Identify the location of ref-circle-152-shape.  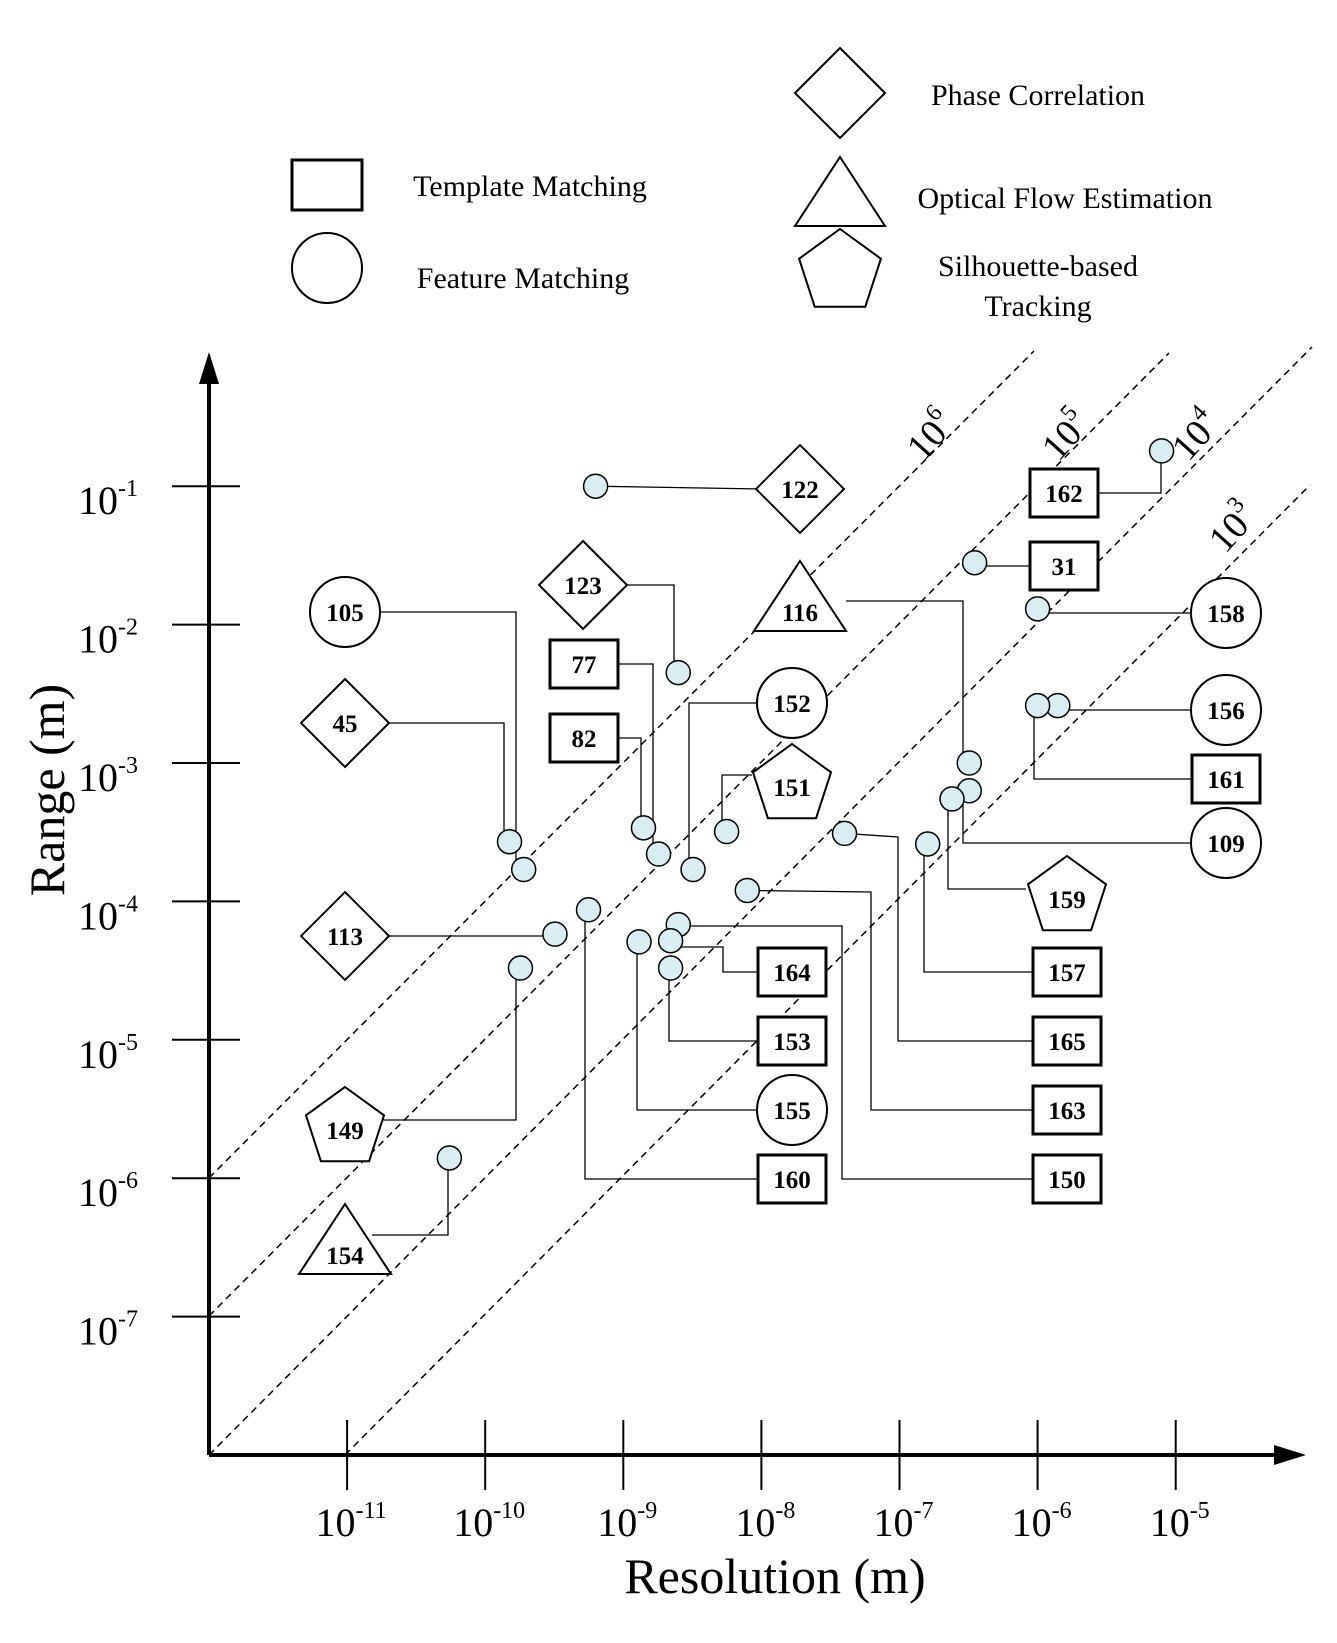
(792, 703).